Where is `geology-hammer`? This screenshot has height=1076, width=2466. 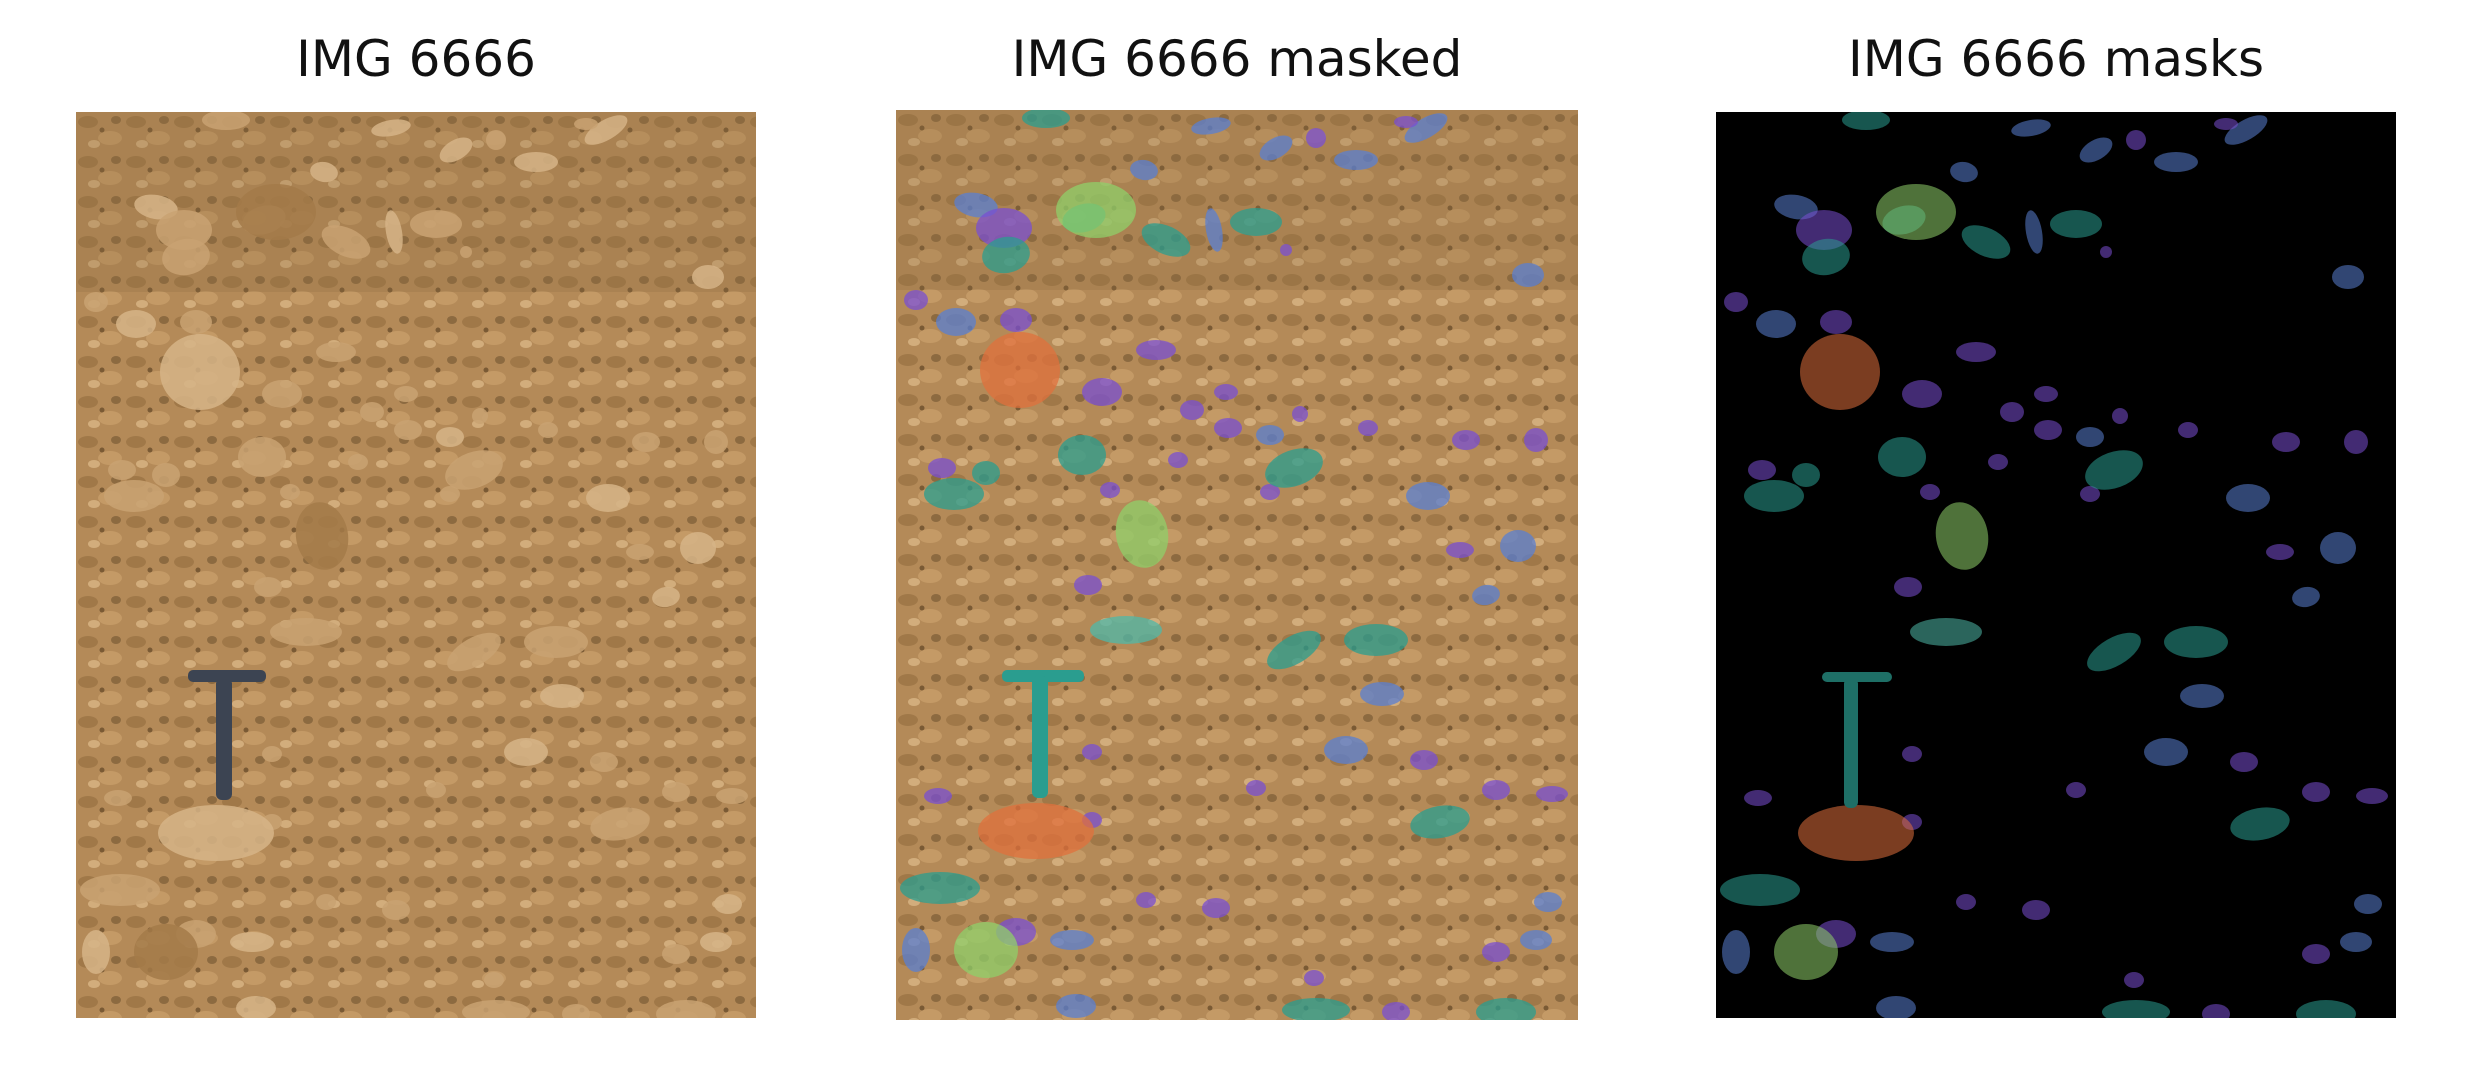 geology-hammer is located at coordinates (227, 735).